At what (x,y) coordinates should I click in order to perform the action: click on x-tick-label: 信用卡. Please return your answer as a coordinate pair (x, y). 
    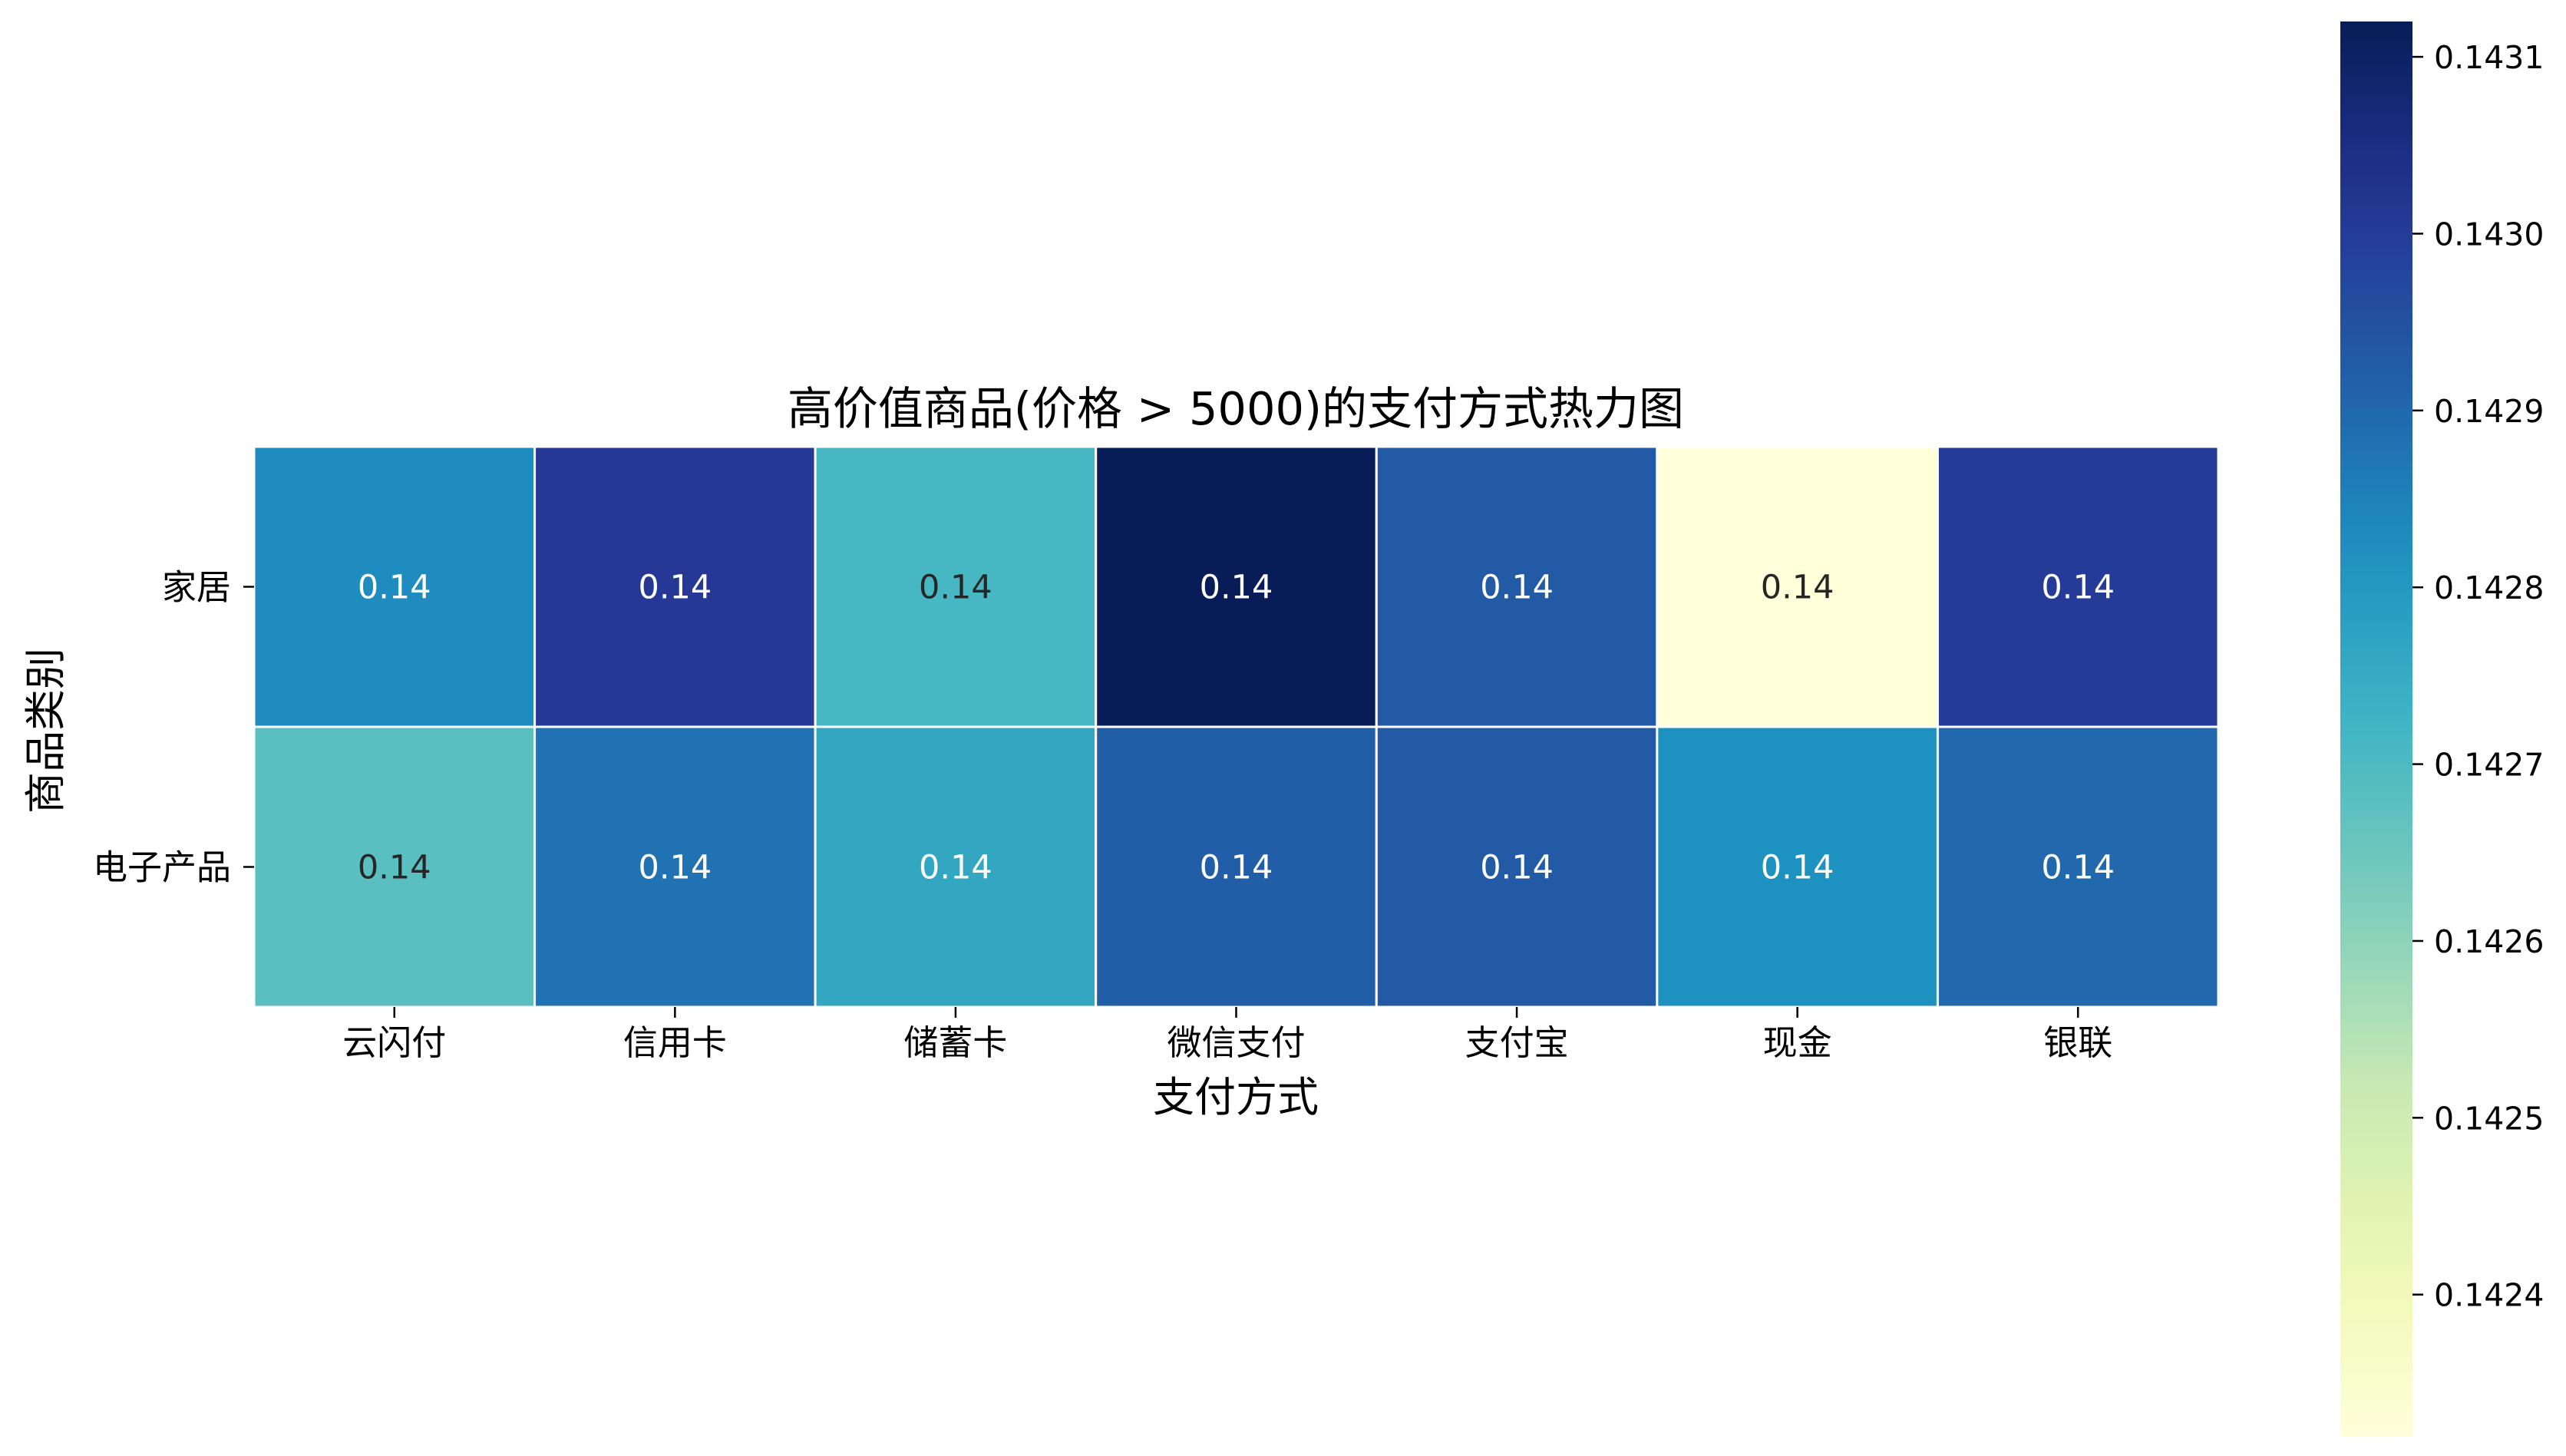
    Looking at the image, I should click on (675, 1043).